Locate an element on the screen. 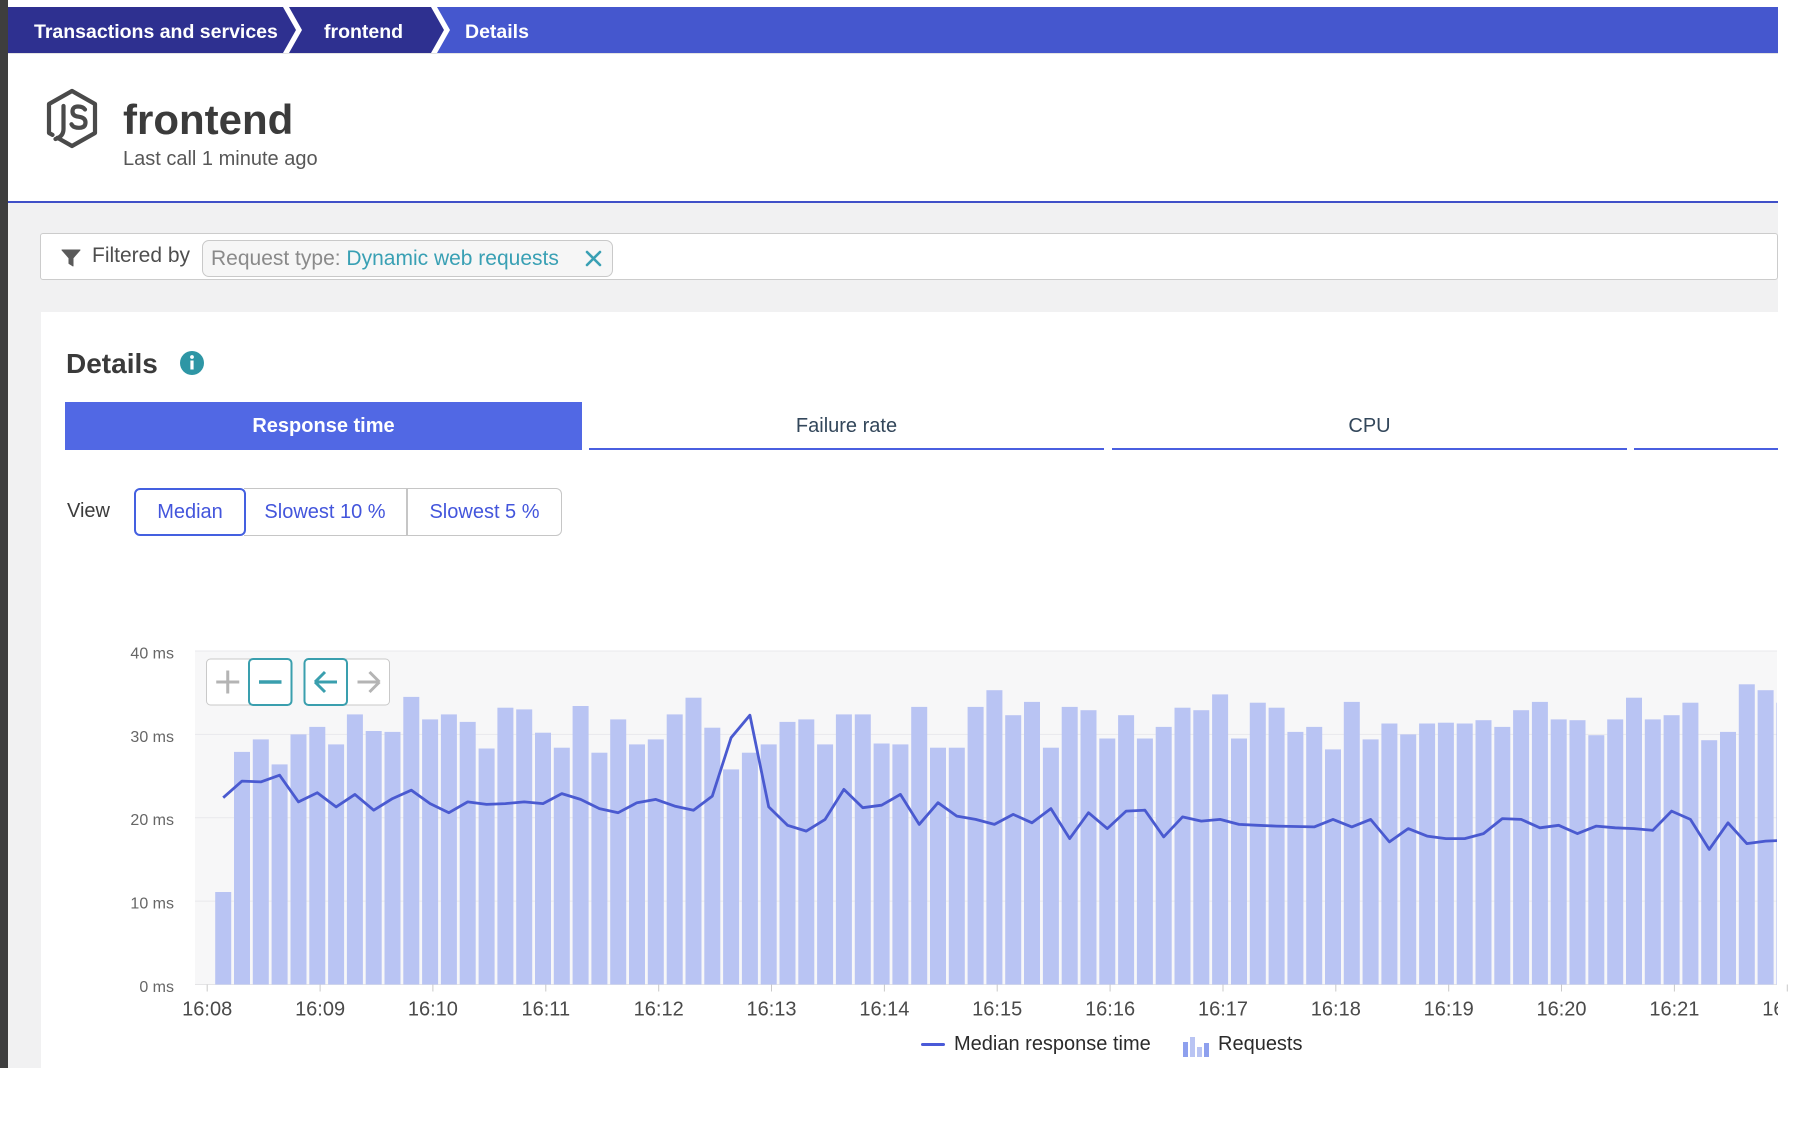 Image resolution: width=1800 pixels, height=1142 pixels. svg-text: 16:09 is located at coordinates (320, 1010).